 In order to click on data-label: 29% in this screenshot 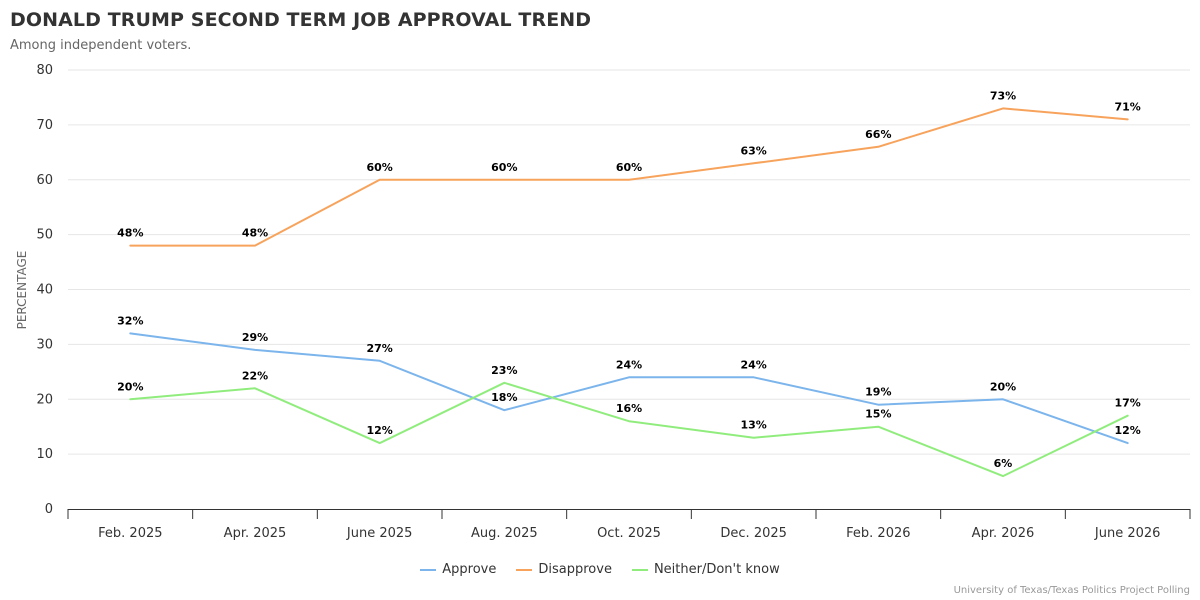, I will do `click(255, 337)`.